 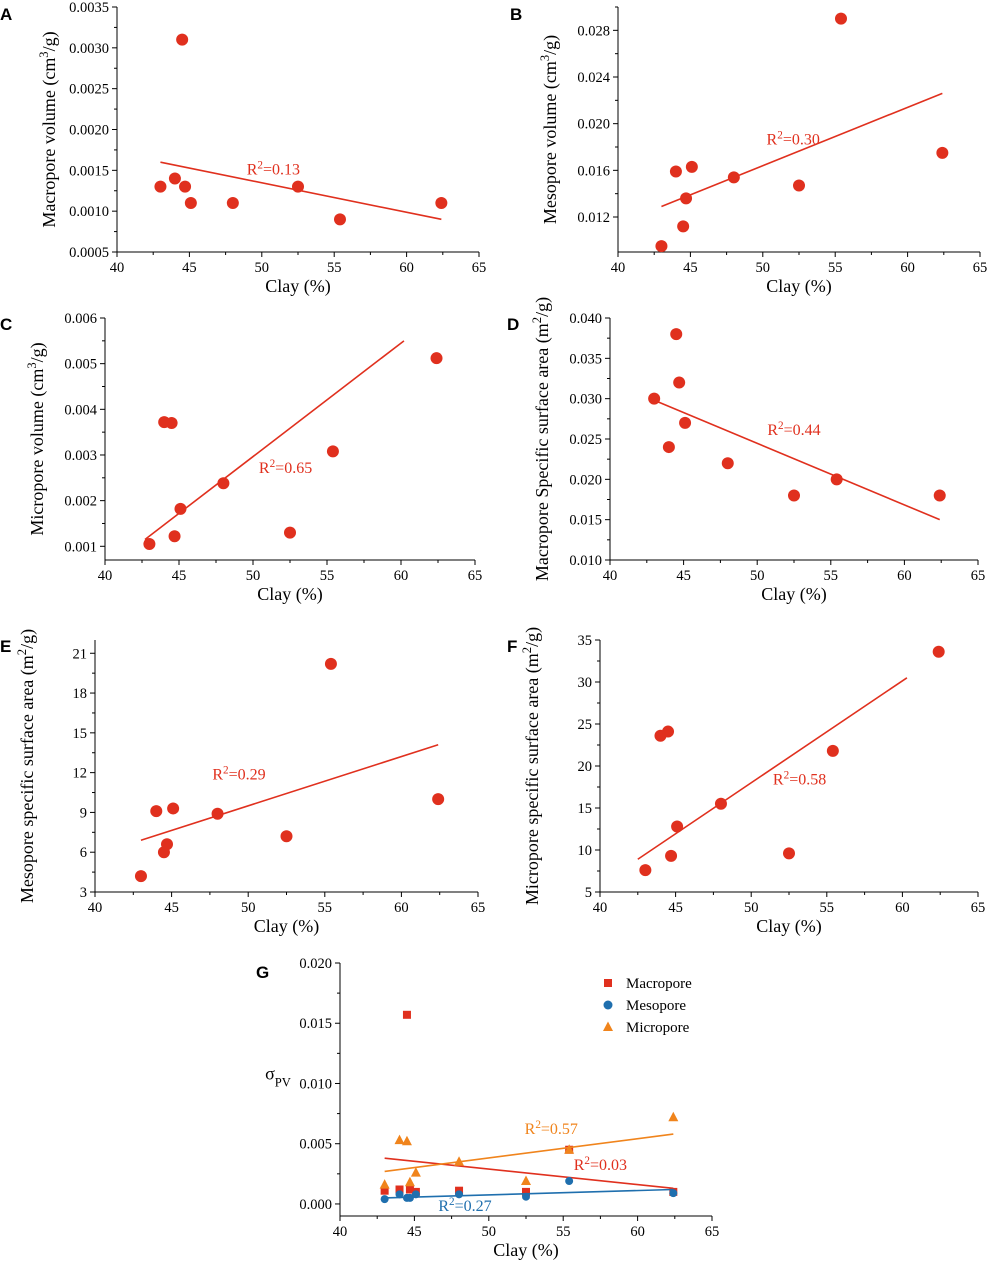 What do you see at coordinates (89, 49) in the screenshot?
I see `y-tick-label: 0.0030` at bounding box center [89, 49].